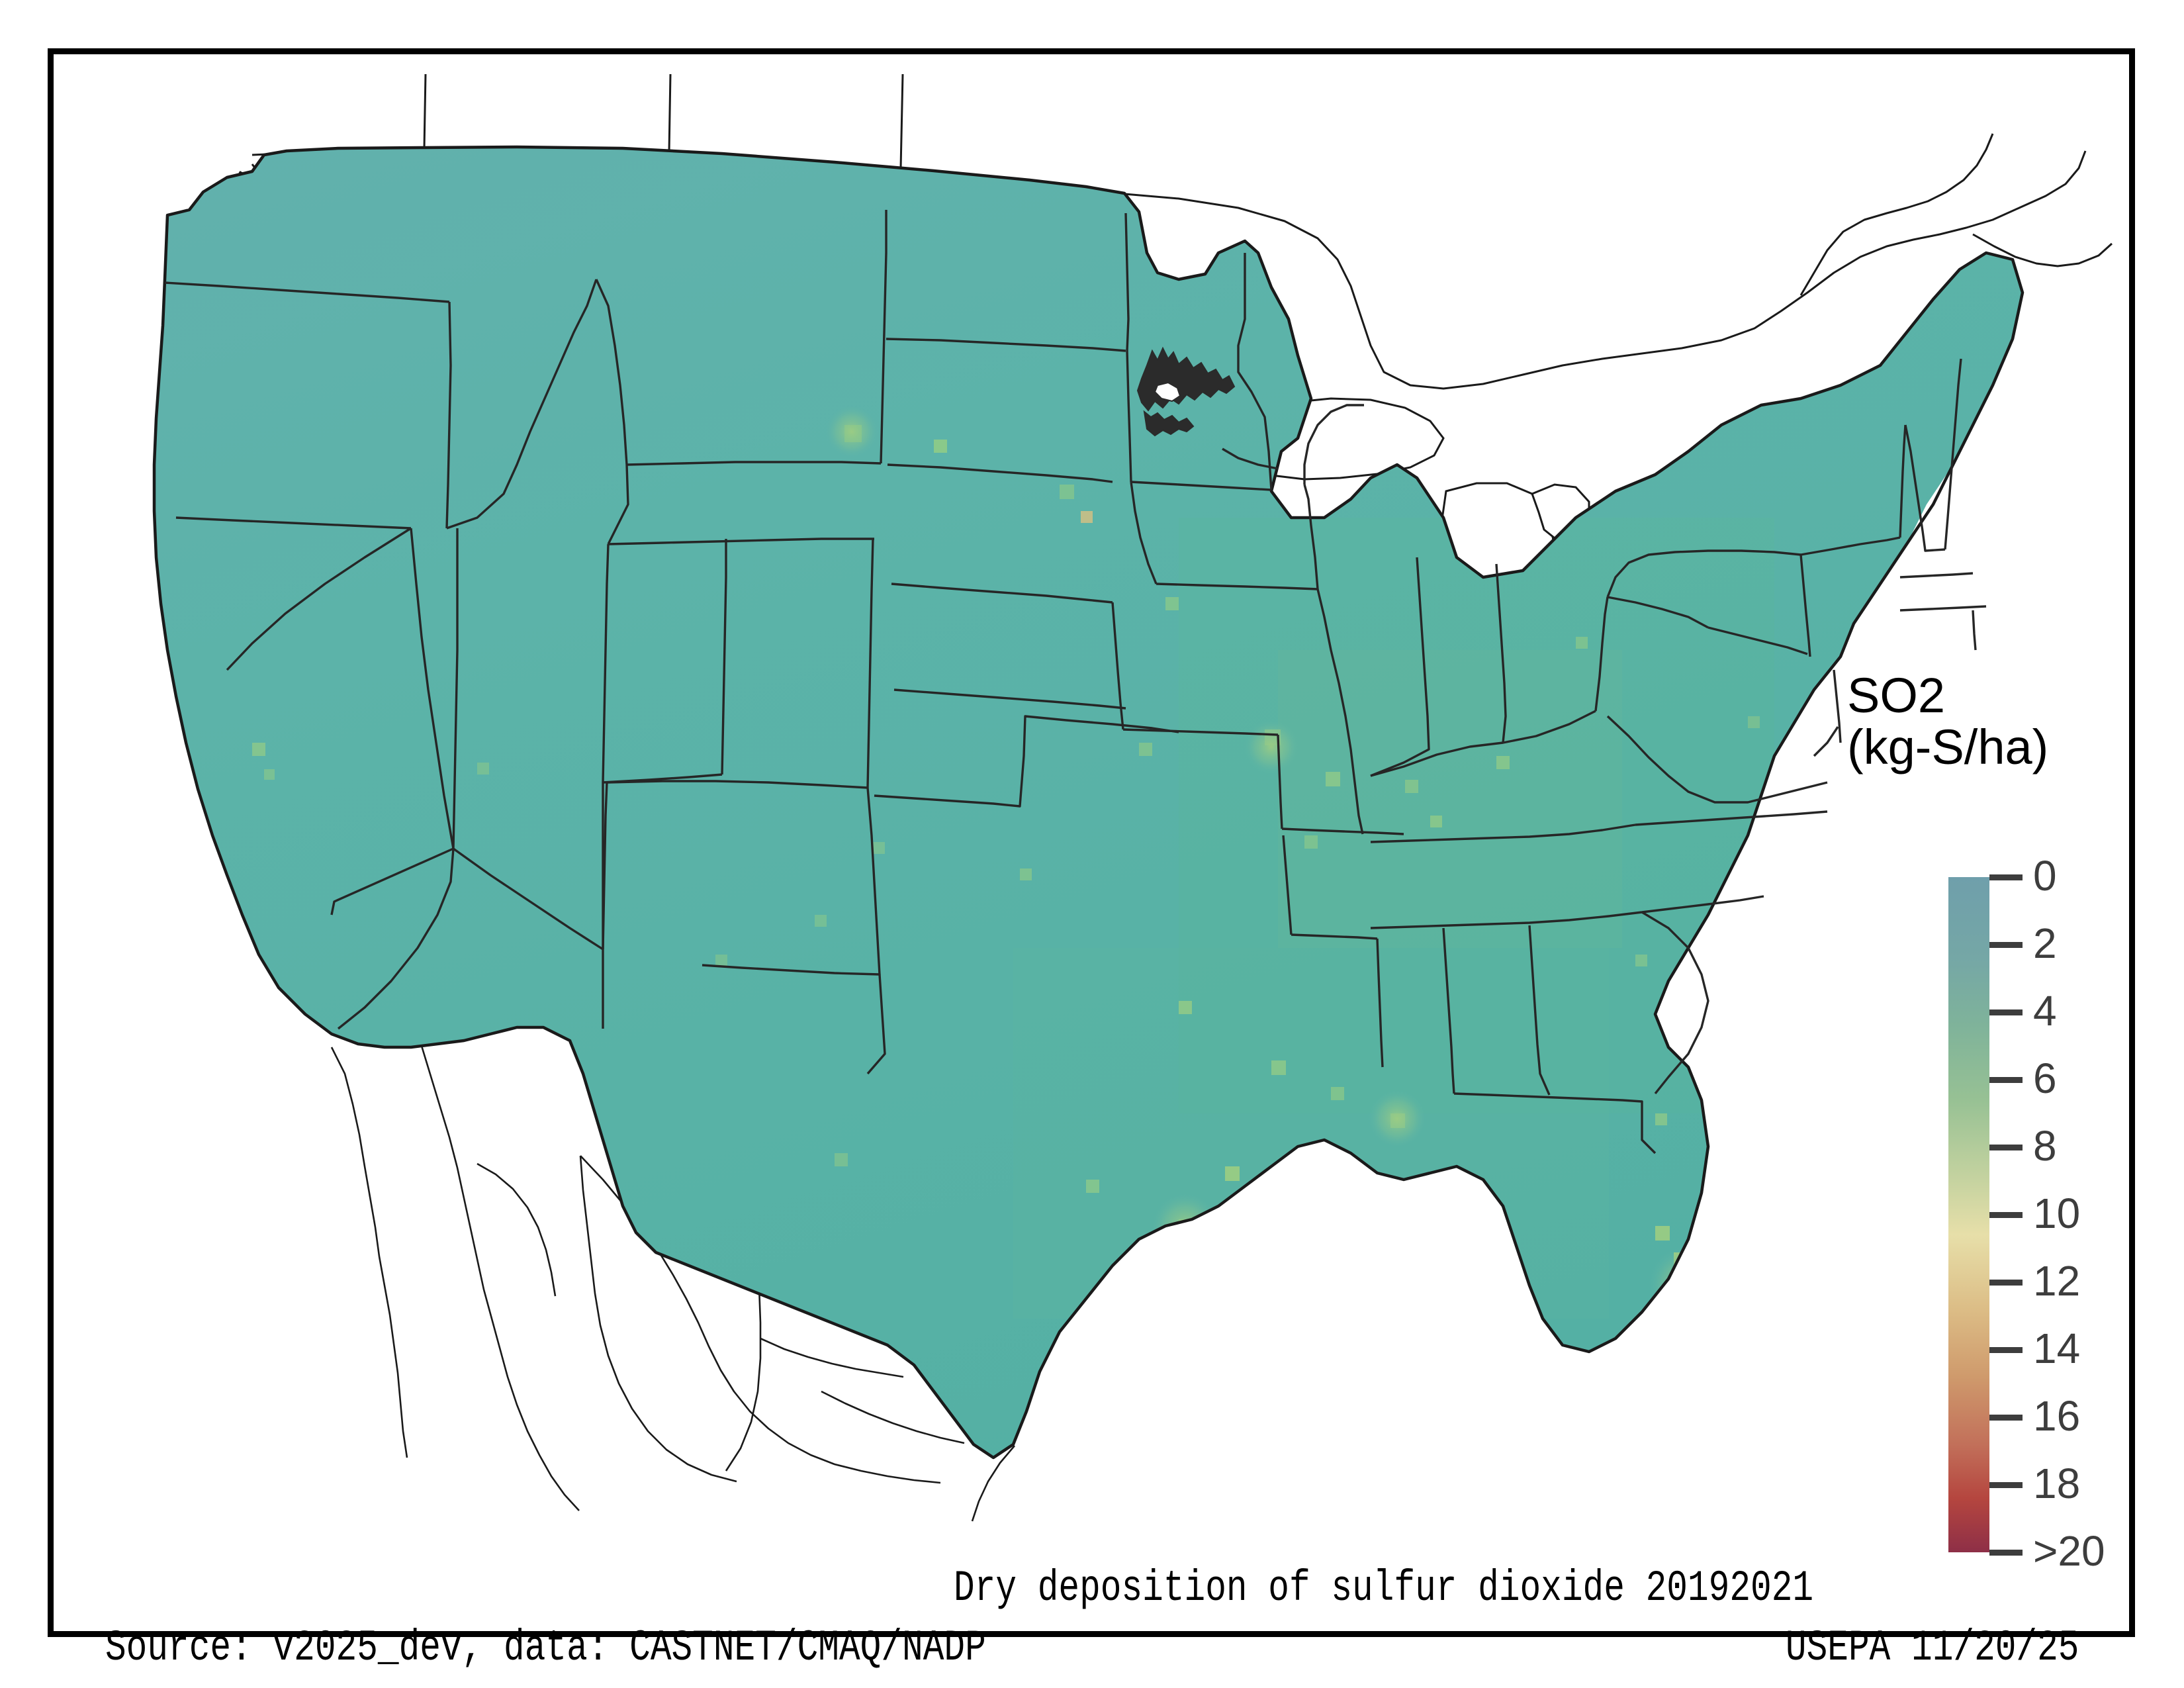  Describe the element at coordinates (2045, 1011) in the screenshot. I see `colorbar-tick-label: 4` at that location.